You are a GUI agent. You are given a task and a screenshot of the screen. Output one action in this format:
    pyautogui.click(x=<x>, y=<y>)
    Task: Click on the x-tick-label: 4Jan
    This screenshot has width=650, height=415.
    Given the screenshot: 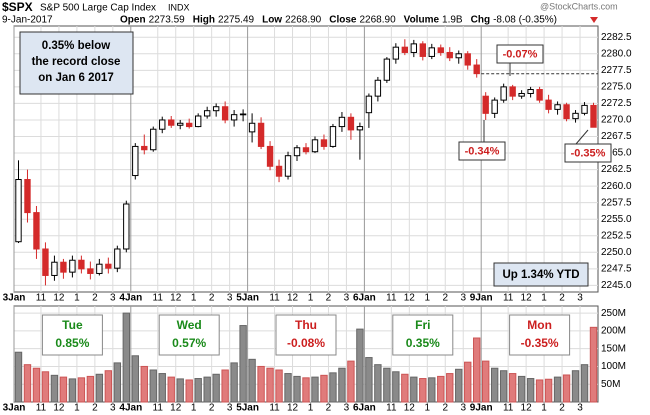 What is the action you would take?
    pyautogui.click(x=130, y=408)
    